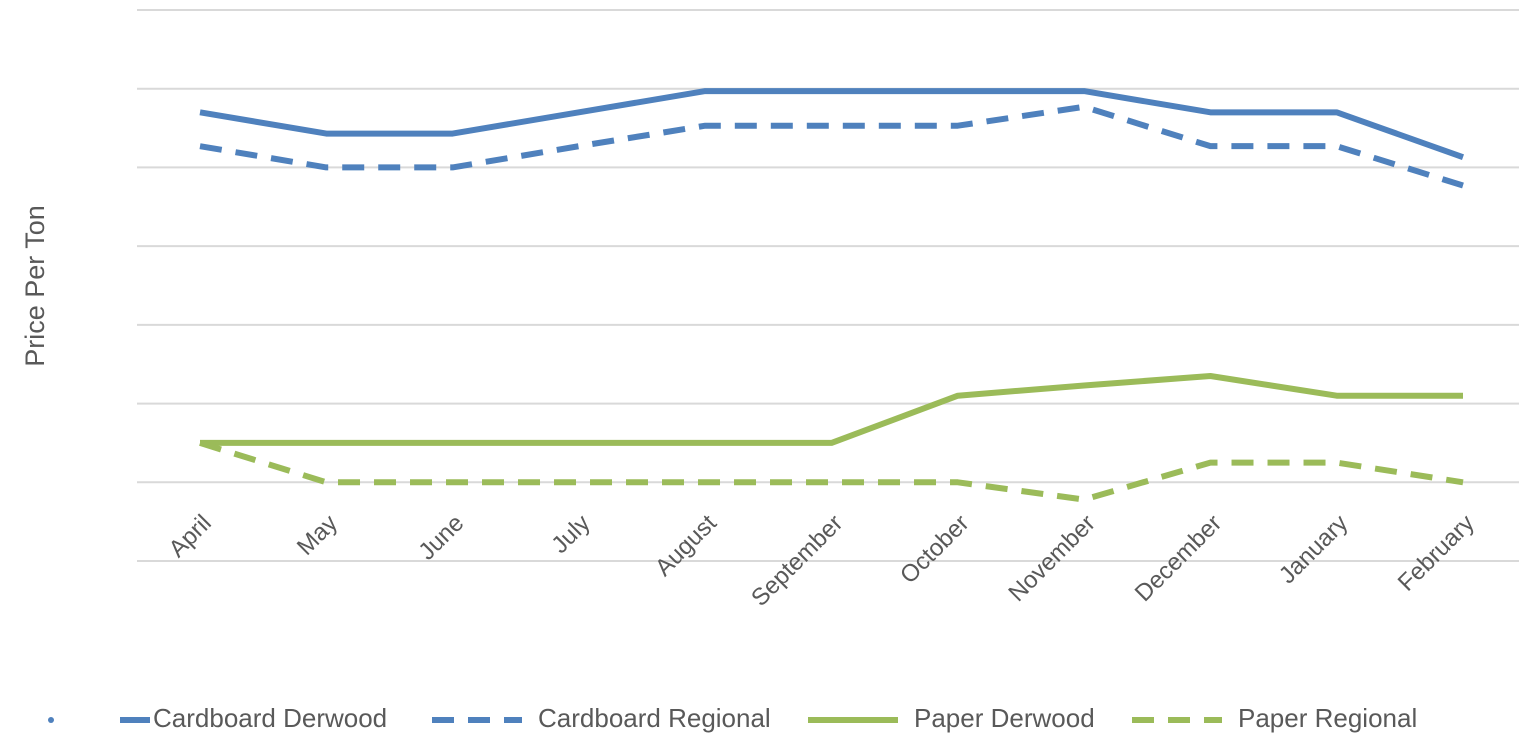  What do you see at coordinates (1327, 718) in the screenshot?
I see `legend-label-3: Paper Regional` at bounding box center [1327, 718].